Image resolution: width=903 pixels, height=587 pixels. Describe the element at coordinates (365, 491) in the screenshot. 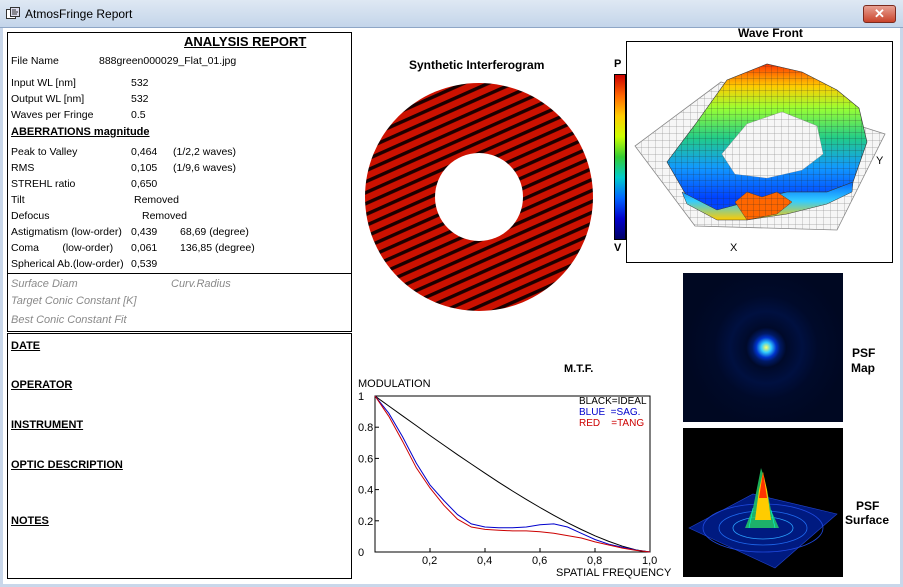

I see `mtf-y-tick-label: 0.4` at that location.